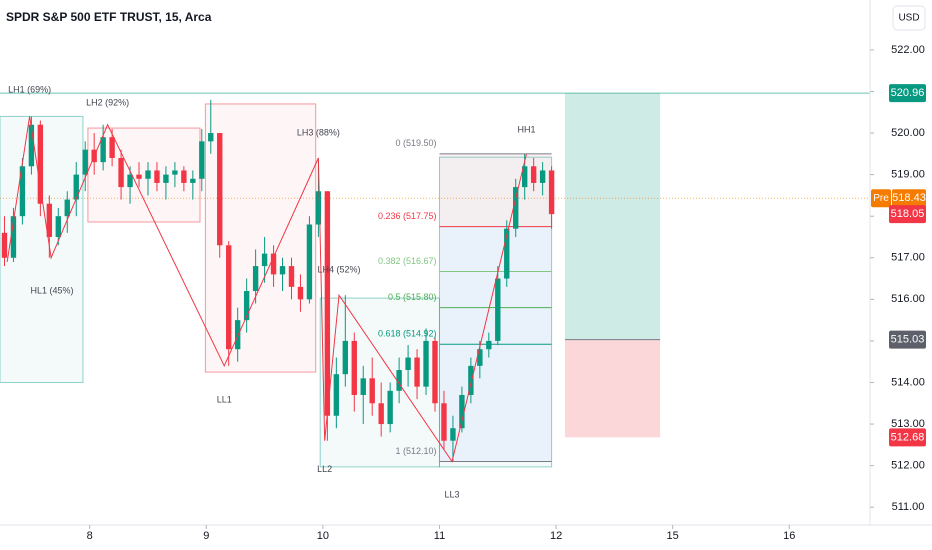 The image size is (932, 550). I want to click on price-label: 518.43, so click(909, 198).